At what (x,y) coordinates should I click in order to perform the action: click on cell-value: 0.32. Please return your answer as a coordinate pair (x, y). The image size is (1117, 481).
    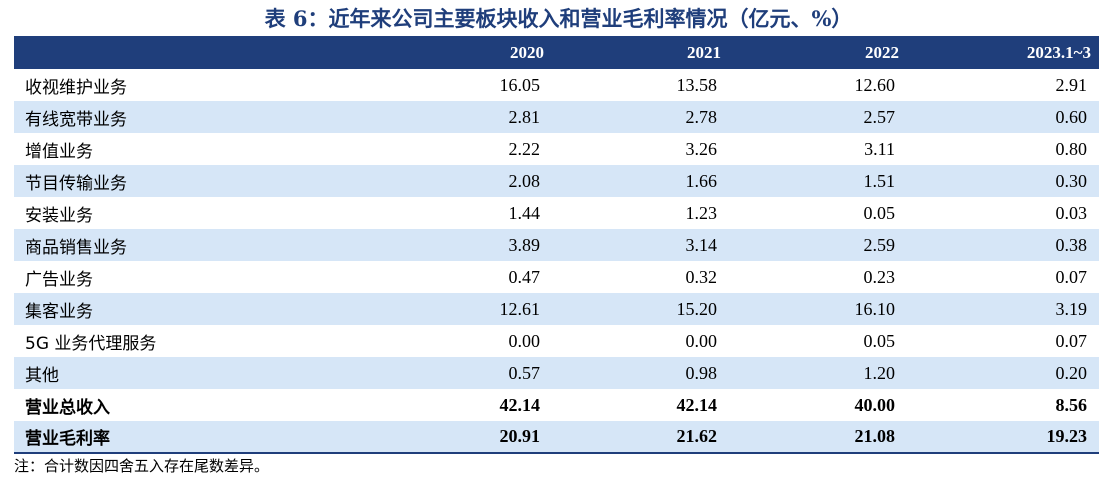
    Looking at the image, I should click on (701, 276).